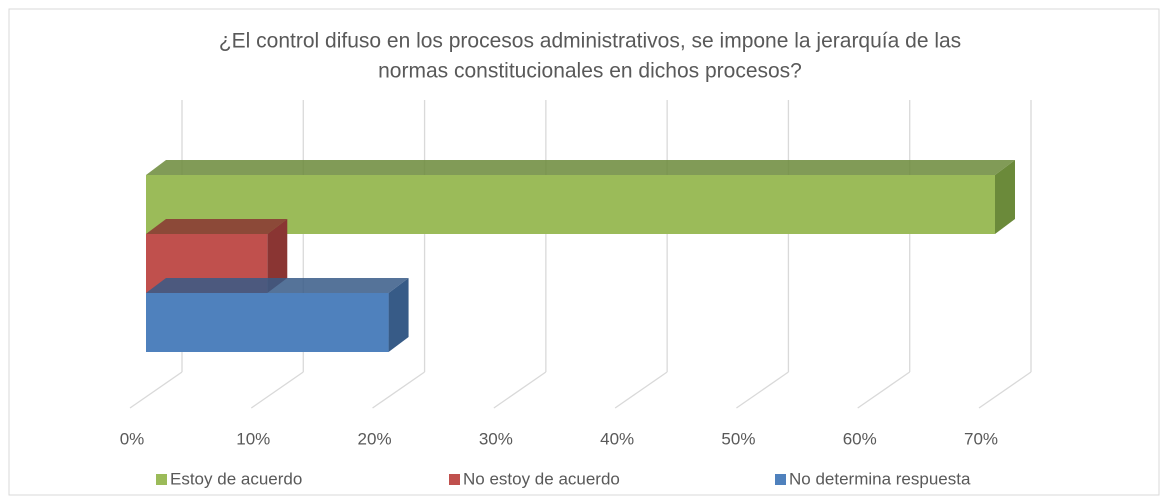 The width and height of the screenshot is (1163, 504). Describe the element at coordinates (541, 478) in the screenshot. I see `legend-label: No estoy de acuerdo` at that location.